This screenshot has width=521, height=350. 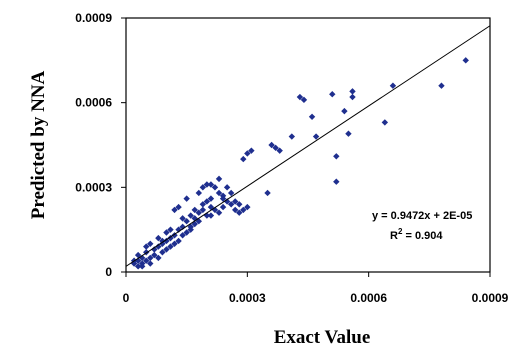 I want to click on x-tick-label: 0.0009, so click(x=490, y=298).